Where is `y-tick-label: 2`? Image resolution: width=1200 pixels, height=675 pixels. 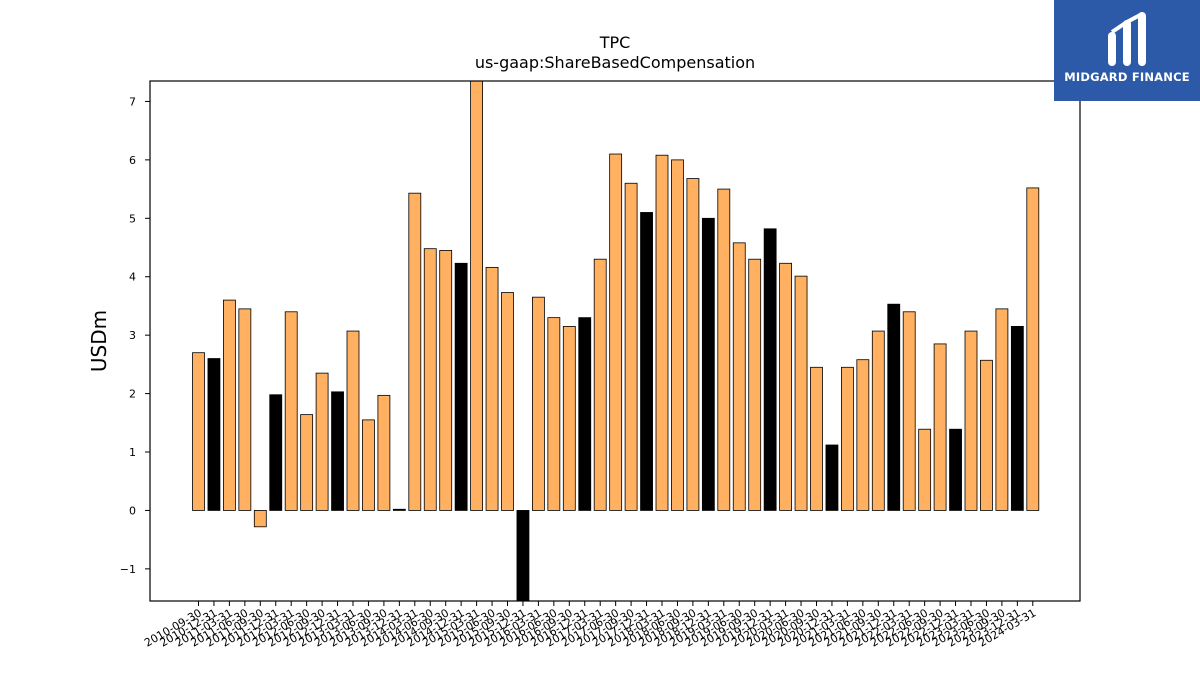 y-tick-label: 2 is located at coordinates (132, 394).